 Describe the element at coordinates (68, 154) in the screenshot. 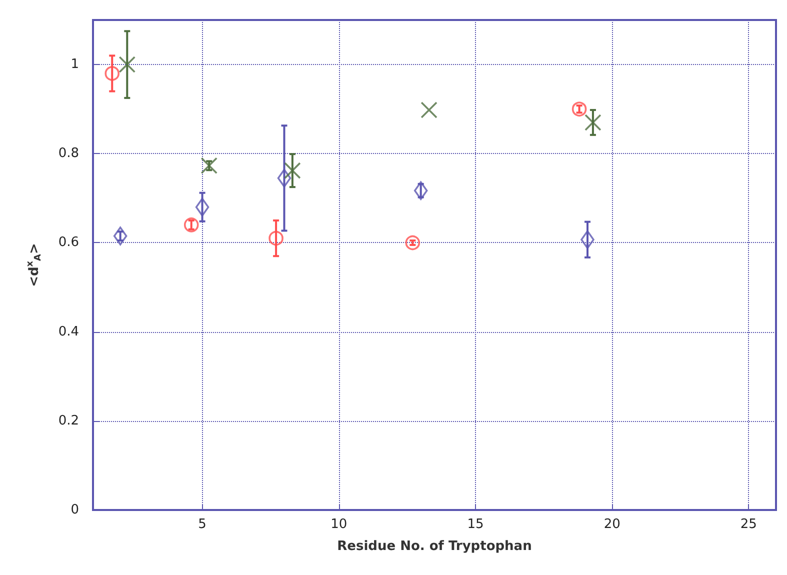

I see `y-tick-label: 0.8` at that location.